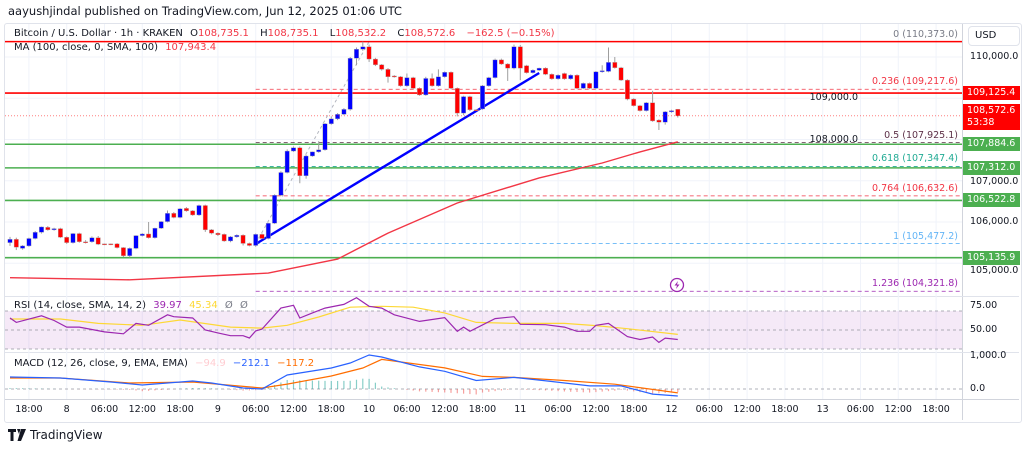 The width and height of the screenshot is (1024, 449). What do you see at coordinates (80, 305) in the screenshot?
I see `rsi-label: RSI (14, close, SMA, 14, 2)` at bounding box center [80, 305].